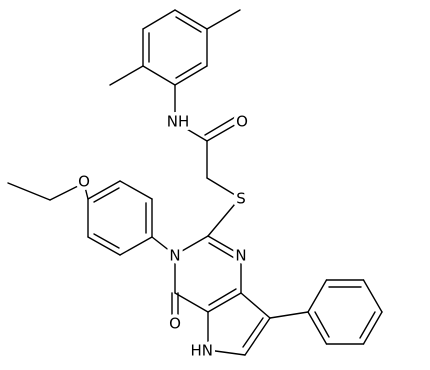  What do you see at coordinates (241, 199) in the screenshot?
I see `atom-label: S` at bounding box center [241, 199].